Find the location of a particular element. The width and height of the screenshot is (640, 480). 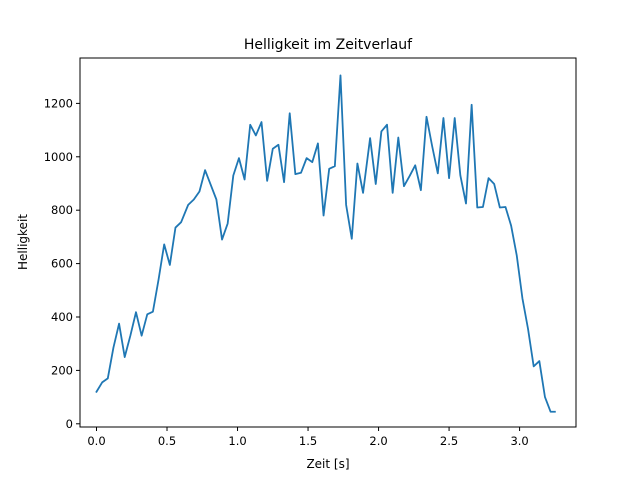

y-tick-label: 1000 is located at coordinates (58, 157).